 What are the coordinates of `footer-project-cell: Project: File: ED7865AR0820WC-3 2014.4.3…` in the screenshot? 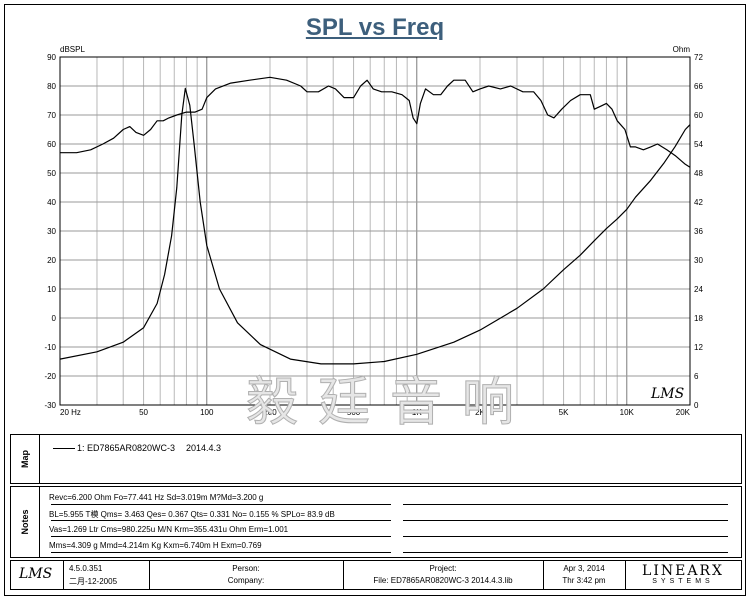 It's located at (443, 575).